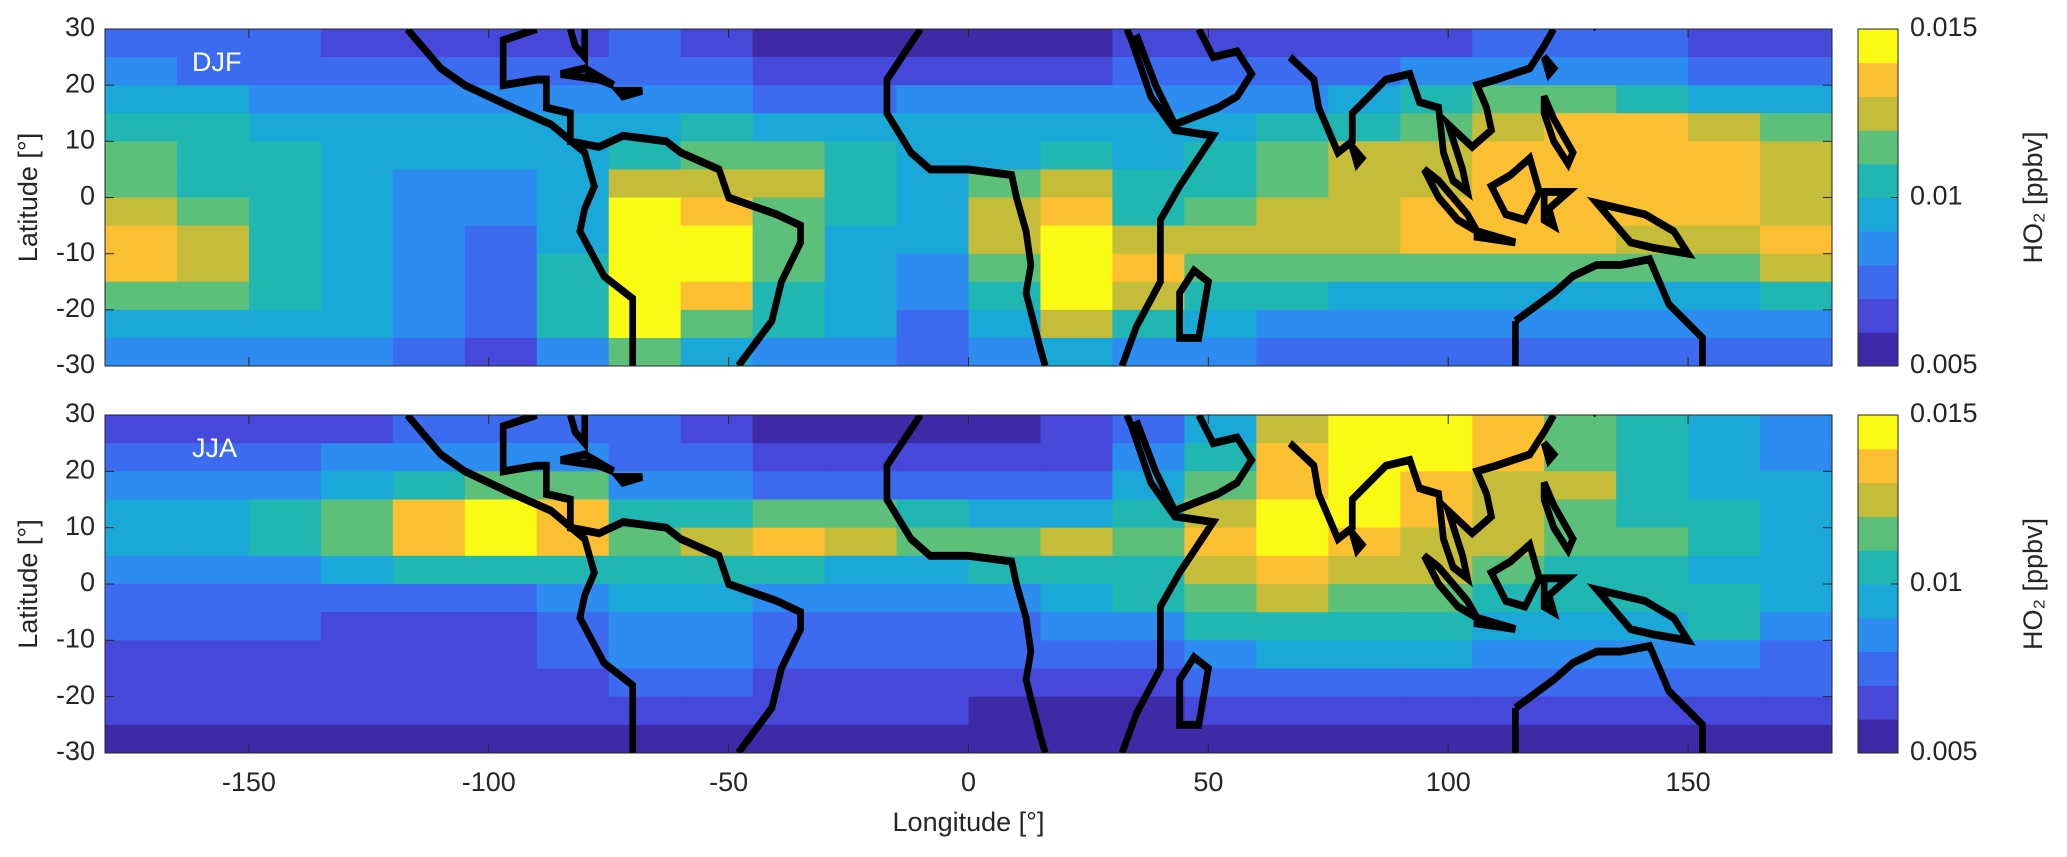 The height and width of the screenshot is (857, 2067). Describe the element at coordinates (217, 62) in the screenshot. I see `panel-label: DJF` at that location.